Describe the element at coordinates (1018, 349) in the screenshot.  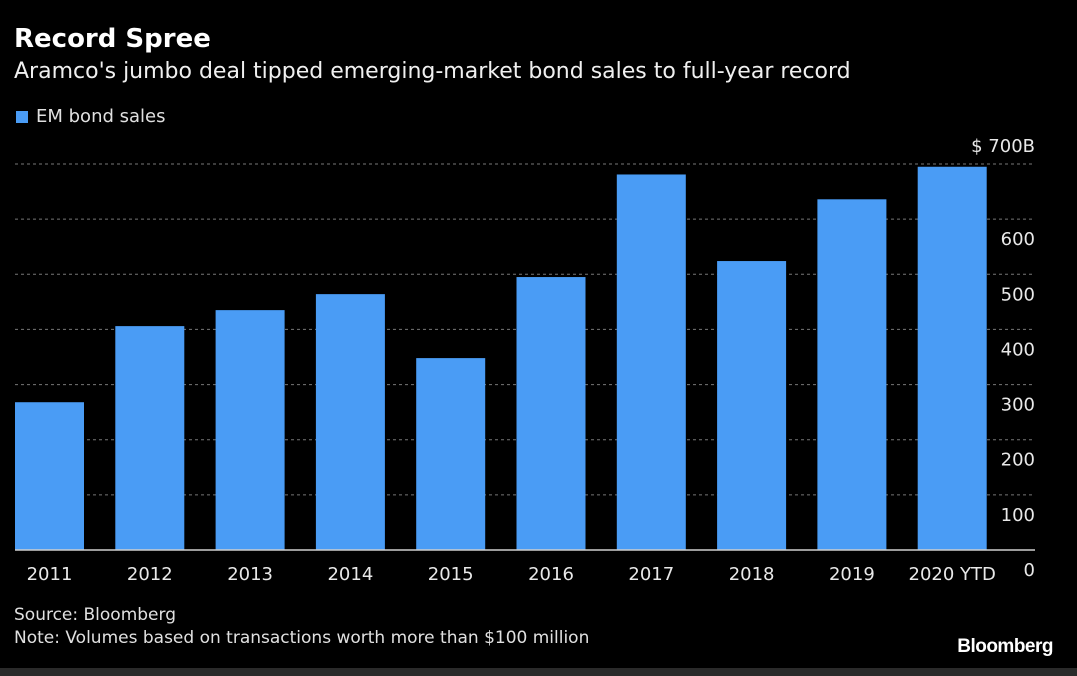
I see `y-tick-label: 400` at that location.